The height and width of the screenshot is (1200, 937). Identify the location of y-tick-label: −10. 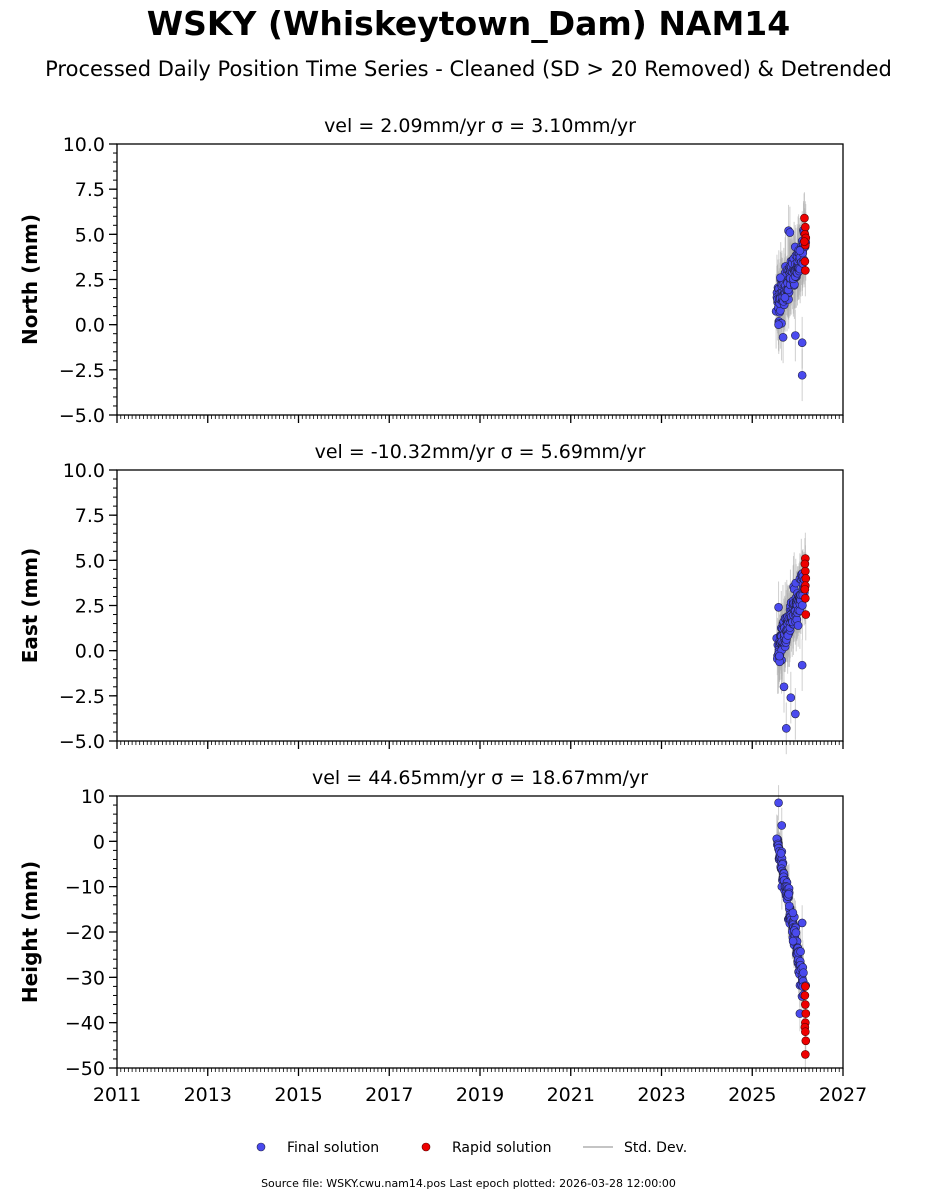
(85, 888).